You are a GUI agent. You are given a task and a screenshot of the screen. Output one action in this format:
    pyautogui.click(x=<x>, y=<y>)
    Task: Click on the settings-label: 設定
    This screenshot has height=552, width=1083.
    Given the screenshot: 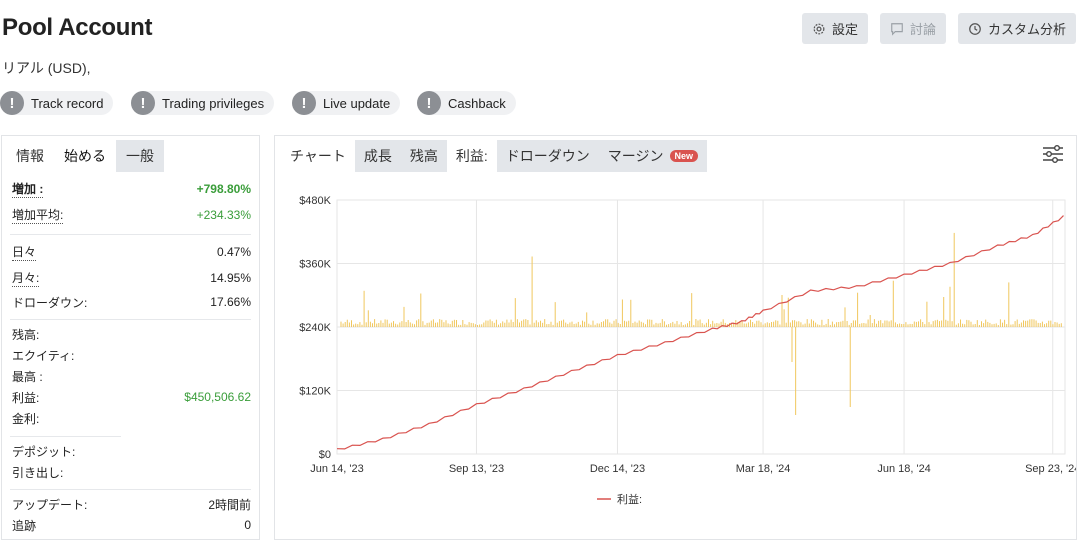 What is the action you would take?
    pyautogui.click(x=845, y=29)
    